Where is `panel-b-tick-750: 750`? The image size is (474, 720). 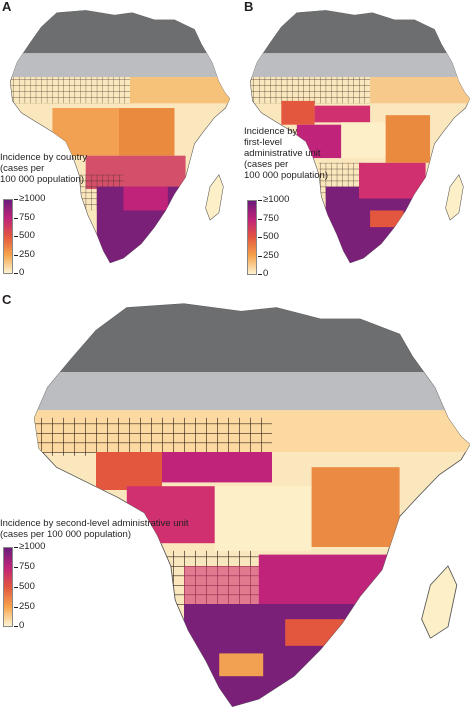 panel-b-tick-750: 750 is located at coordinates (268, 218).